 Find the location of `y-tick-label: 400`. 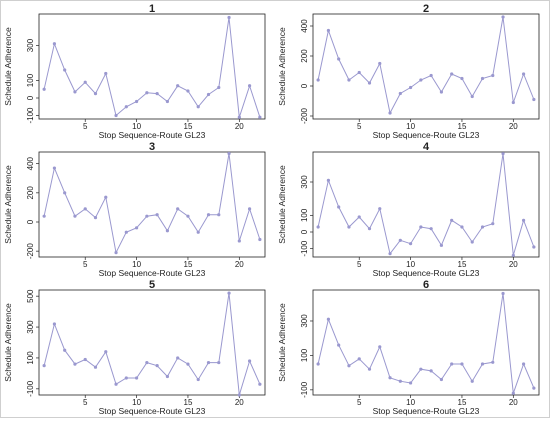

y-tick-label: 400 is located at coordinates (30, 163).